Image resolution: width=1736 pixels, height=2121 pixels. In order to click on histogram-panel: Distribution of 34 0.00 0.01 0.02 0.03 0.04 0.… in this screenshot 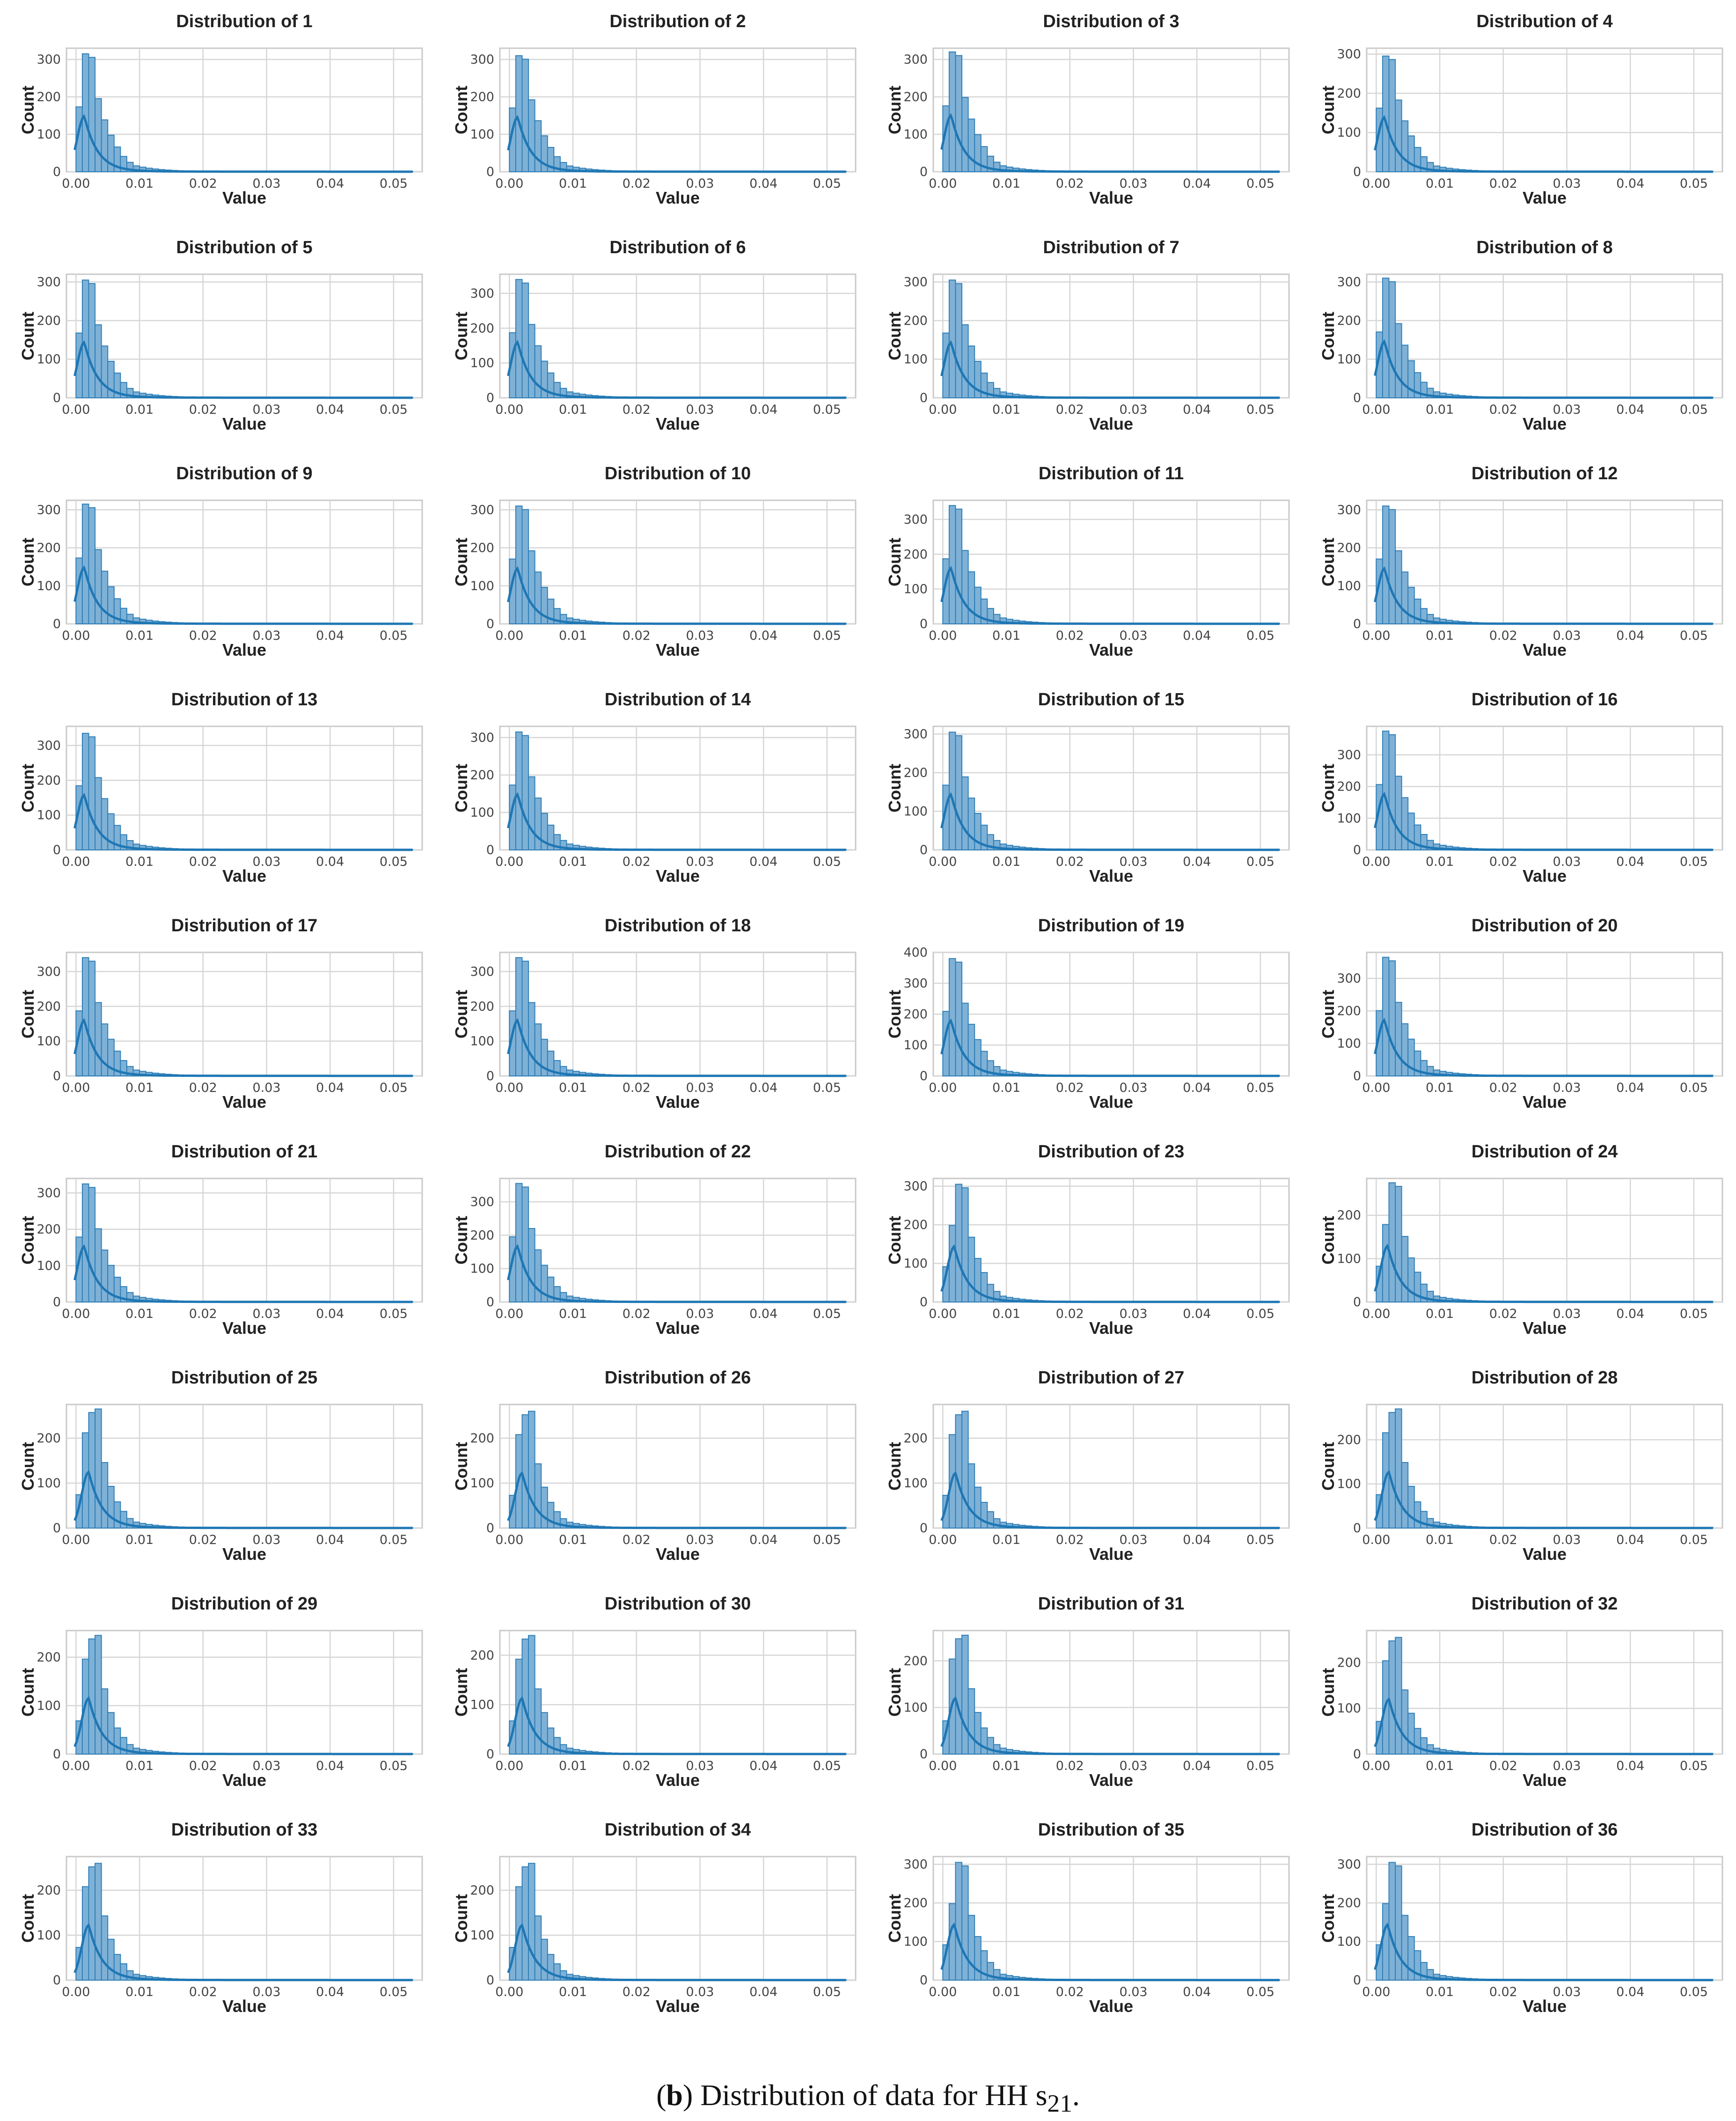, I will do `click(654, 1918)`.